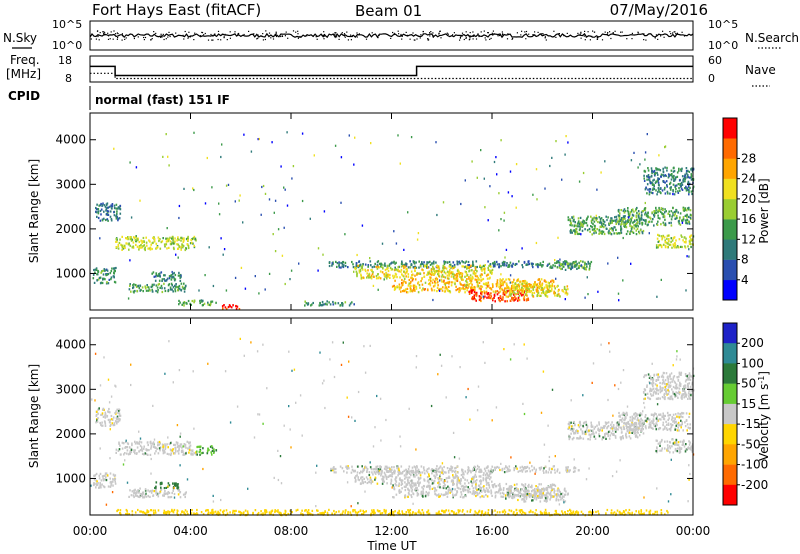 The height and width of the screenshot is (554, 800). Describe the element at coordinates (748, 239) in the screenshot. I see `power-colorbar-tick-label: 12` at that location.